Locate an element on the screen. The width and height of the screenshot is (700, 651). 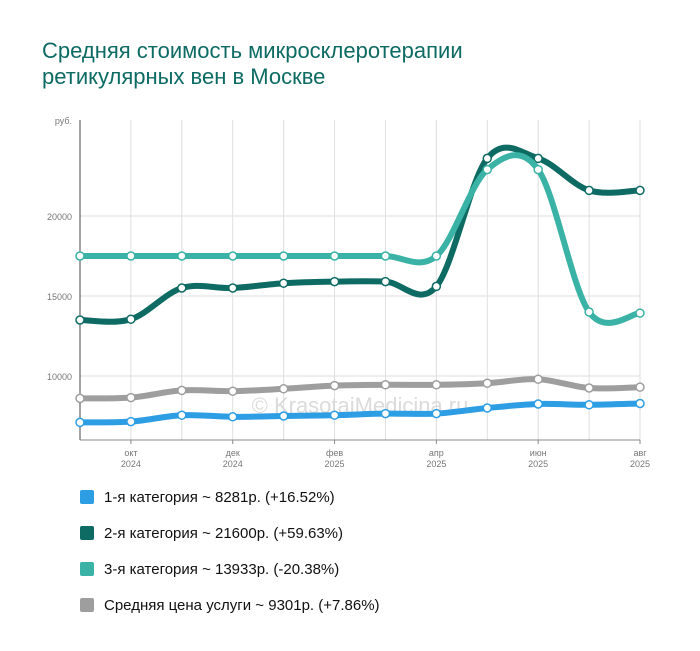
x-tick-label-month: окт is located at coordinates (130, 453).